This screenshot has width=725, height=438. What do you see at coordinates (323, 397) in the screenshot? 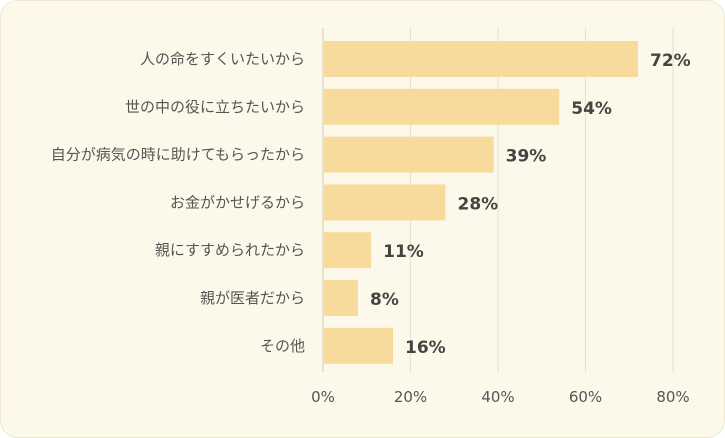
I see `x-tick-label: 0%` at bounding box center [323, 397].